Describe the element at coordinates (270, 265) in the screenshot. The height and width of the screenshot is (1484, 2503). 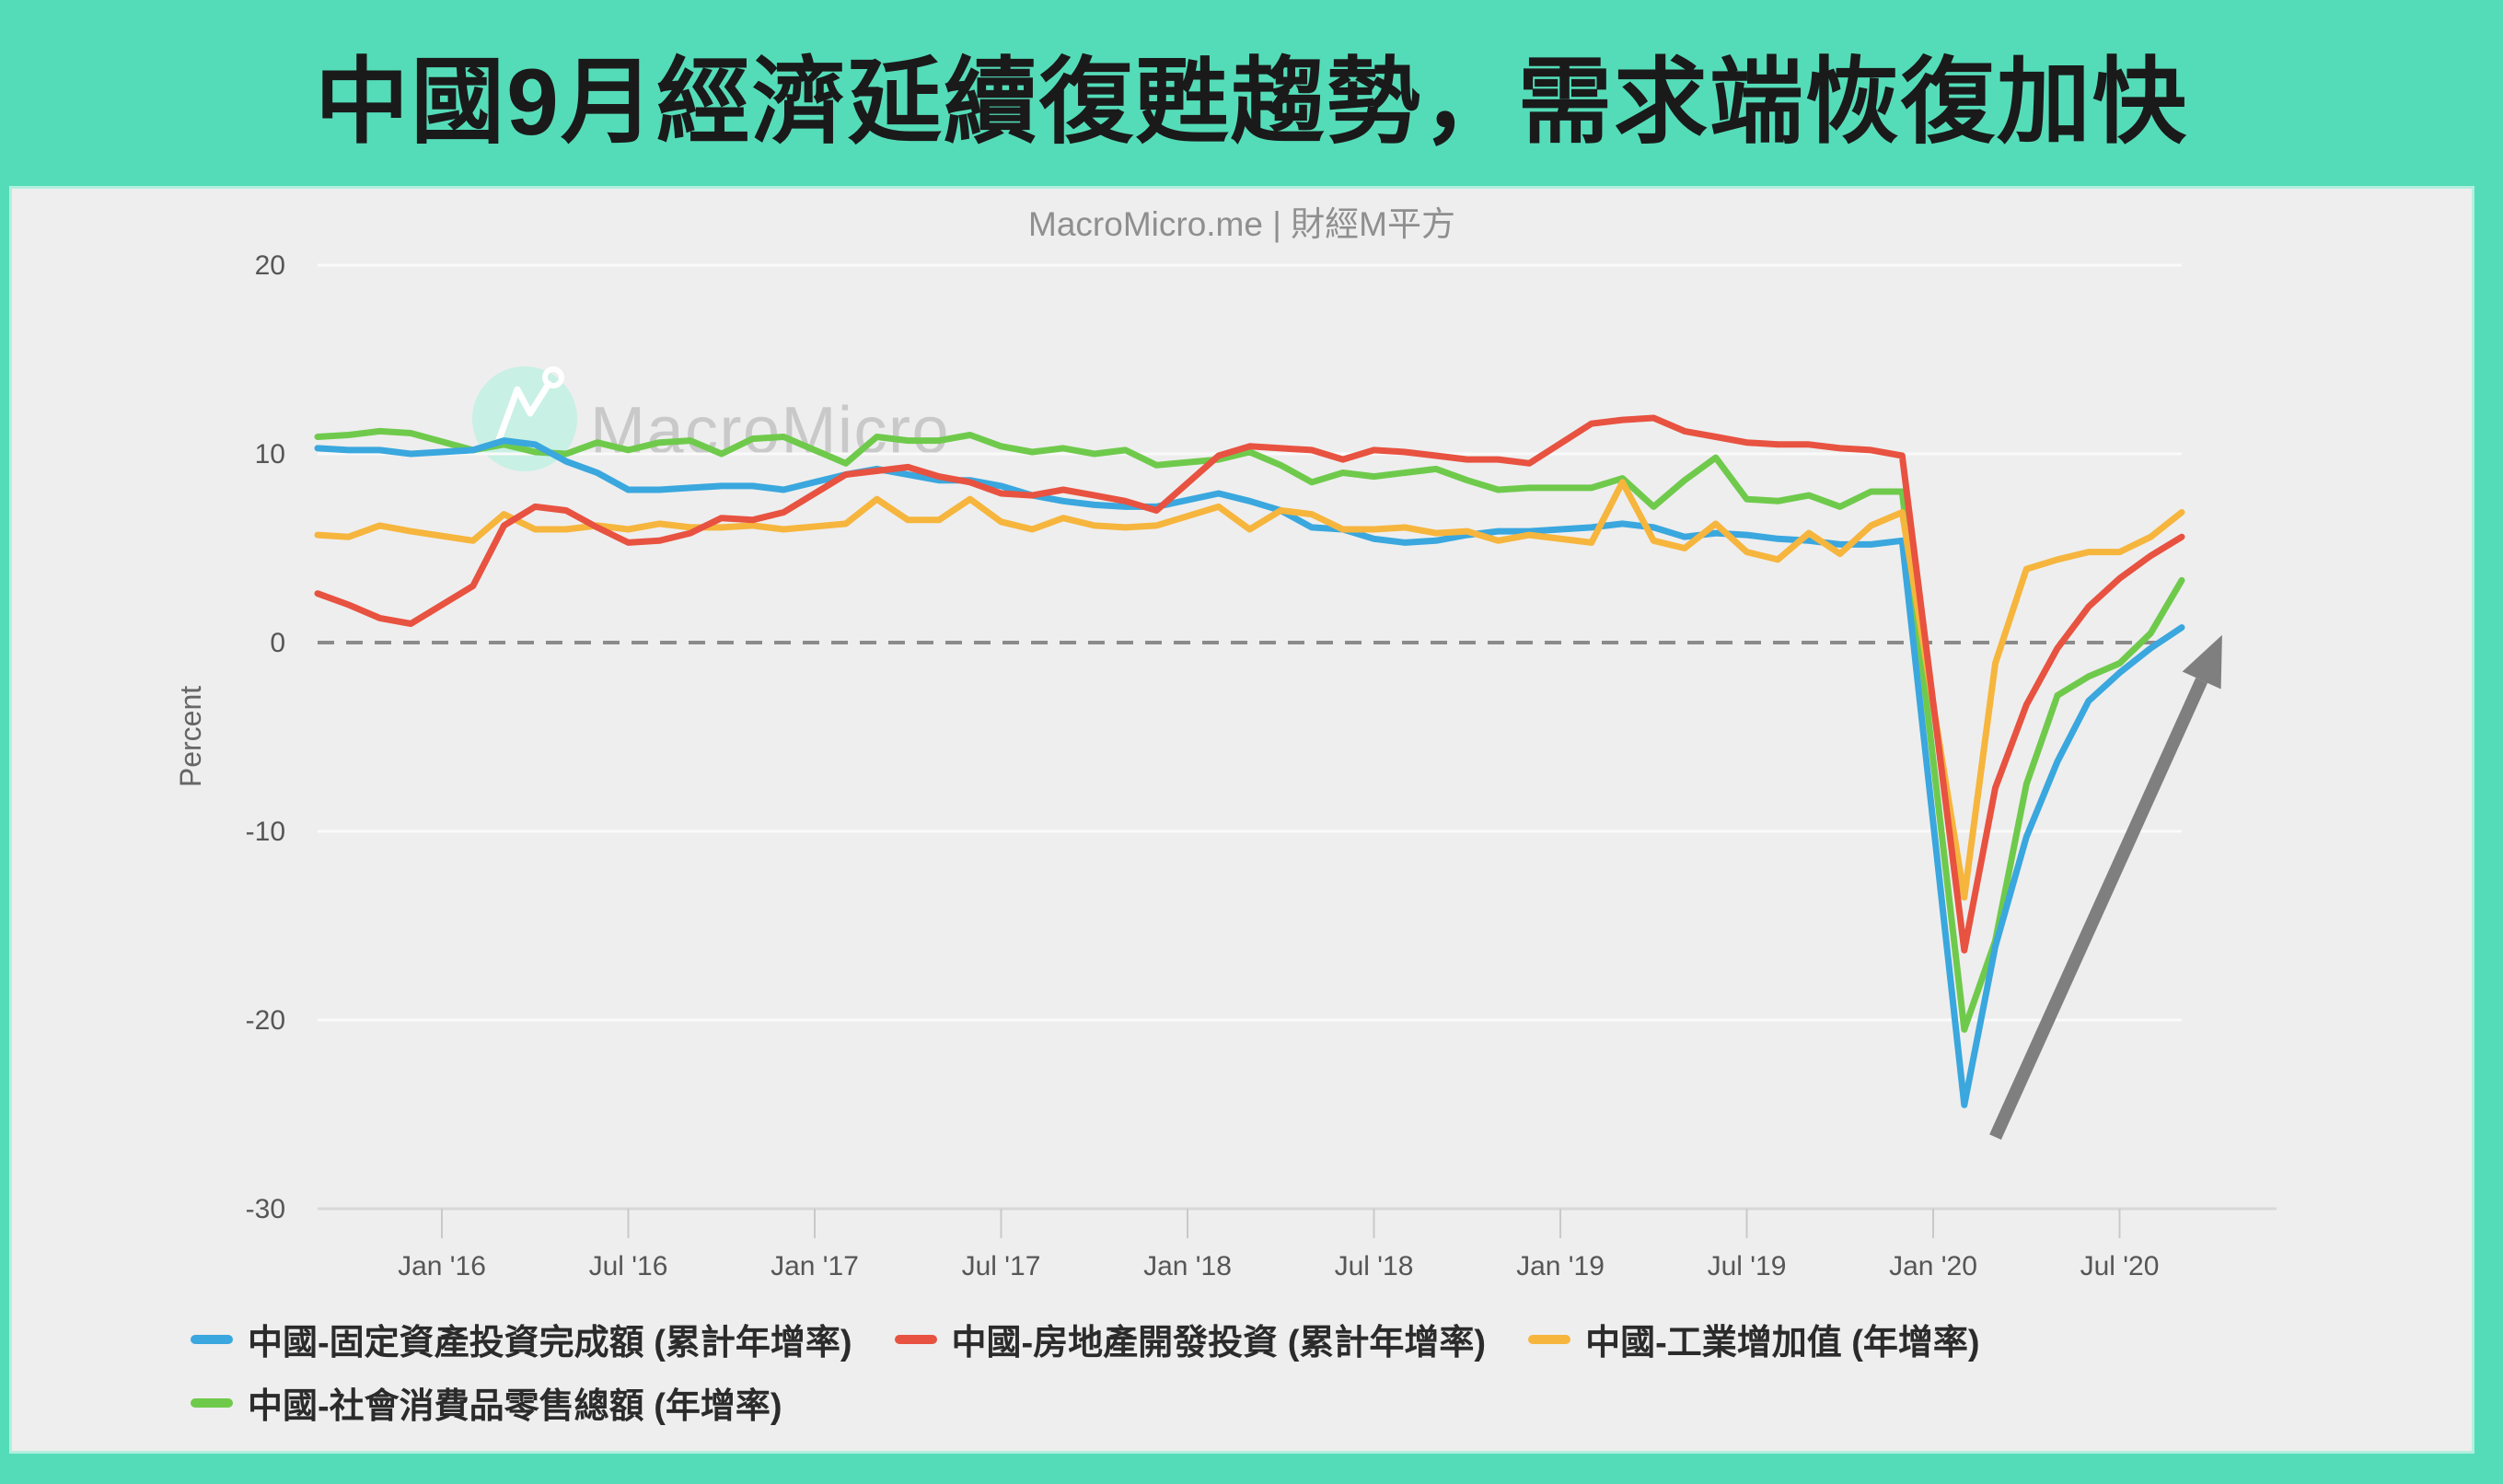
I see `y-axis-tick-label: 20` at that location.